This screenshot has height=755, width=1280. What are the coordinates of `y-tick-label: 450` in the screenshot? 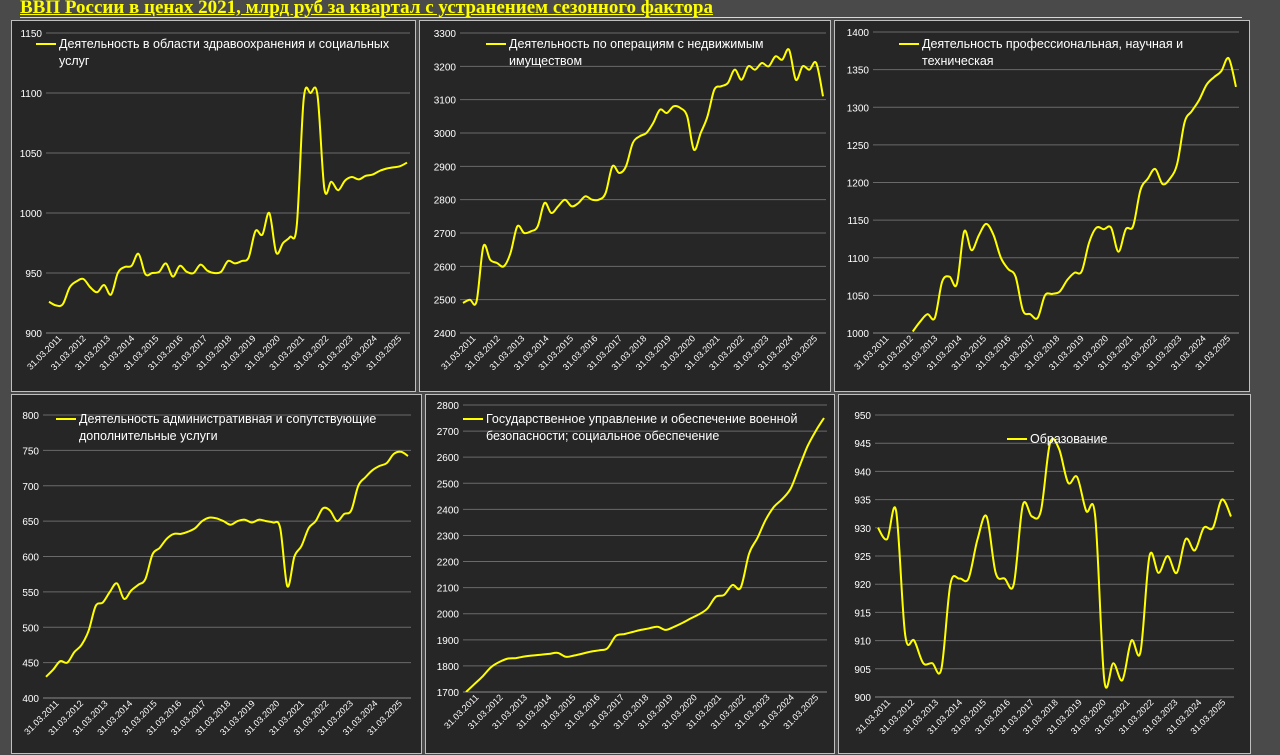 It's located at (30, 664).